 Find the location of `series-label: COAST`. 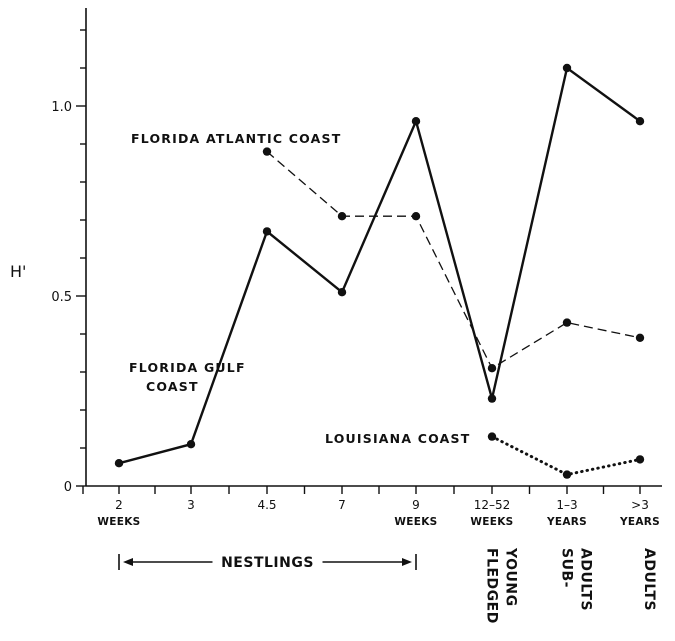

series-label: COAST is located at coordinates (172, 386).